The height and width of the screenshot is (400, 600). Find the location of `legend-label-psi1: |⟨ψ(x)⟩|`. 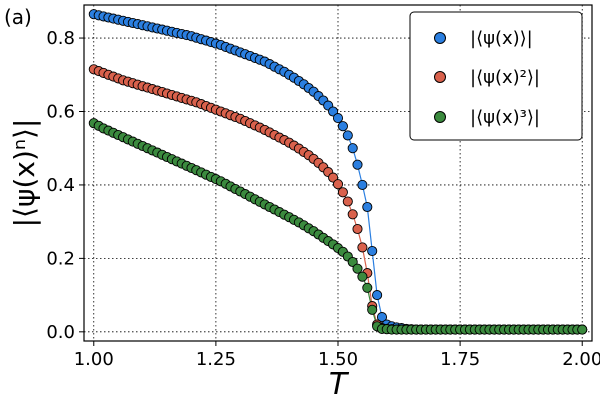

legend-label-psi1: |⟨ψ(x)⟩| is located at coordinates (501, 38).